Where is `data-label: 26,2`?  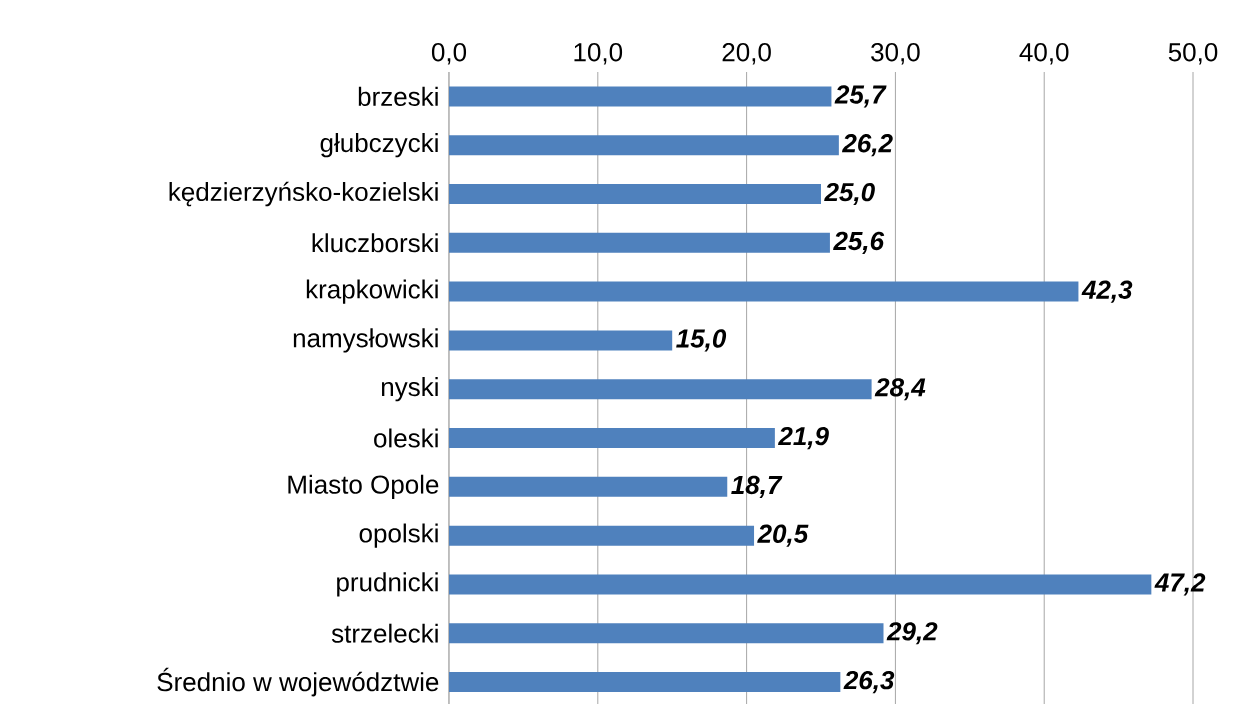 data-label: 26,2 is located at coordinates (867, 145).